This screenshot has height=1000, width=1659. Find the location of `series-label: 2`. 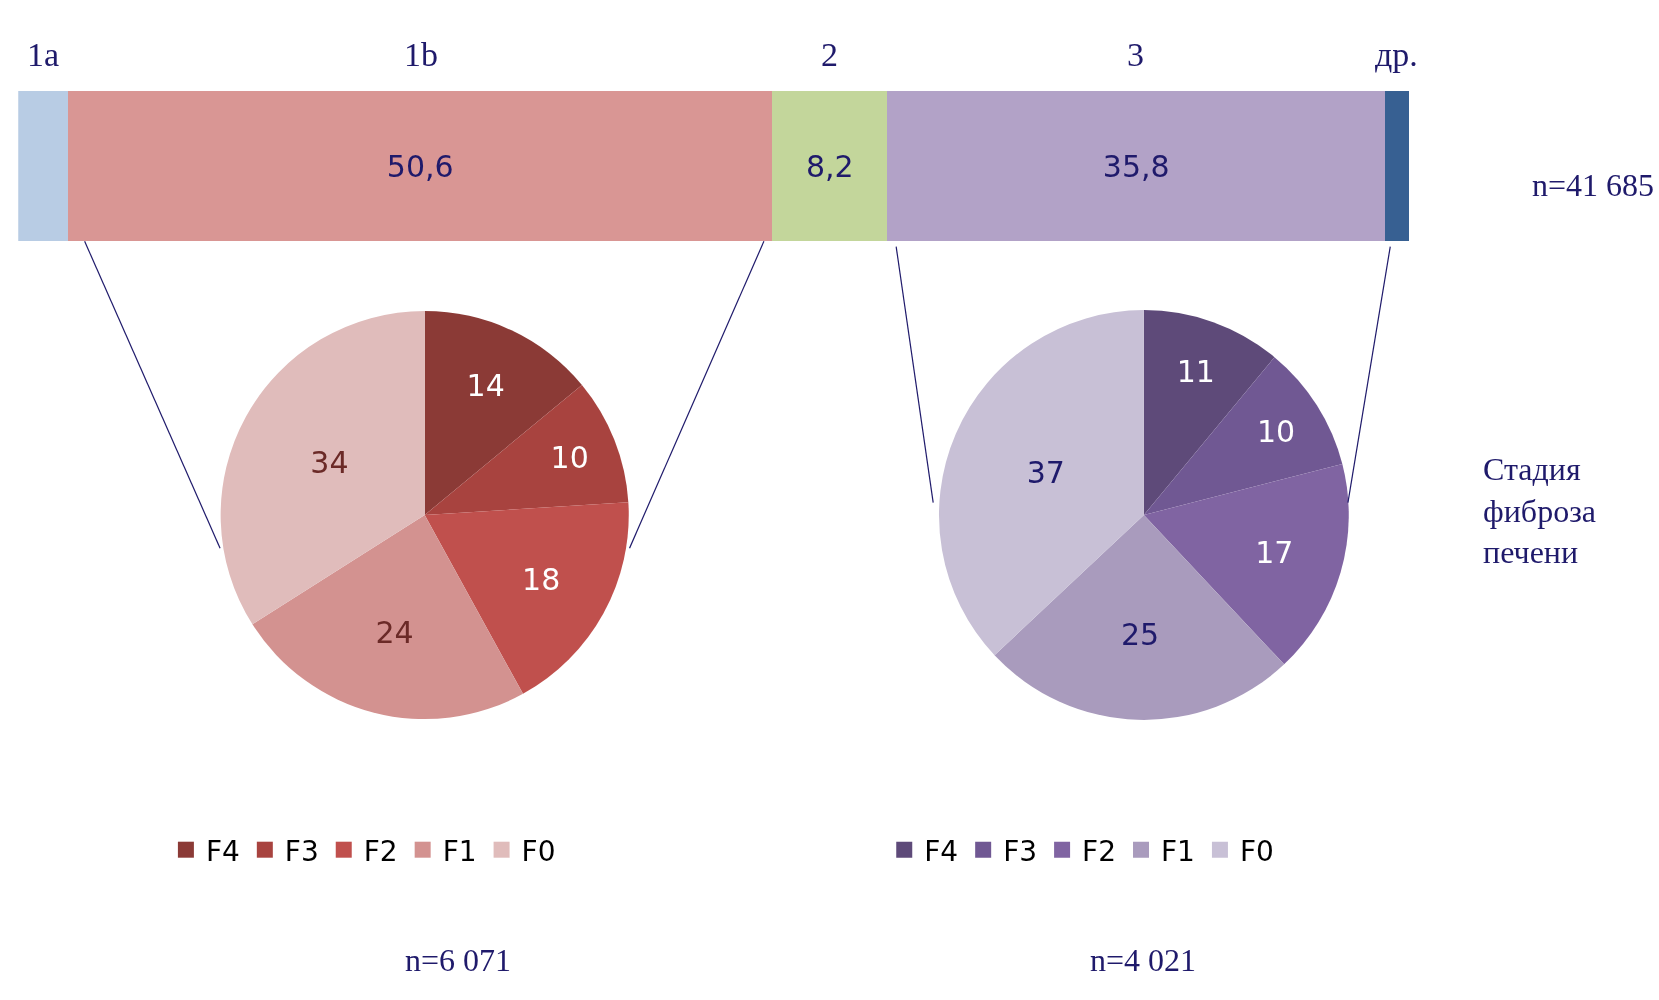

series-label: 2 is located at coordinates (829, 54).